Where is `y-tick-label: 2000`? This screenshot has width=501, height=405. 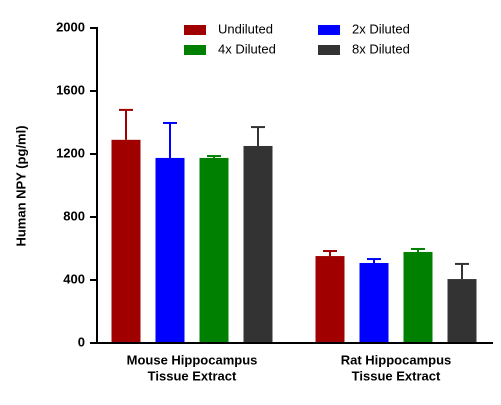 y-tick-label: 2000 is located at coordinates (70, 26).